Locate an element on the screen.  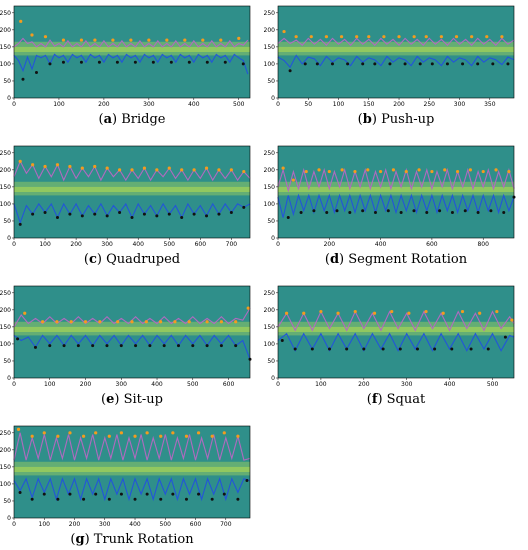
y-tick-label: 200 is located at coordinates (269, 170).